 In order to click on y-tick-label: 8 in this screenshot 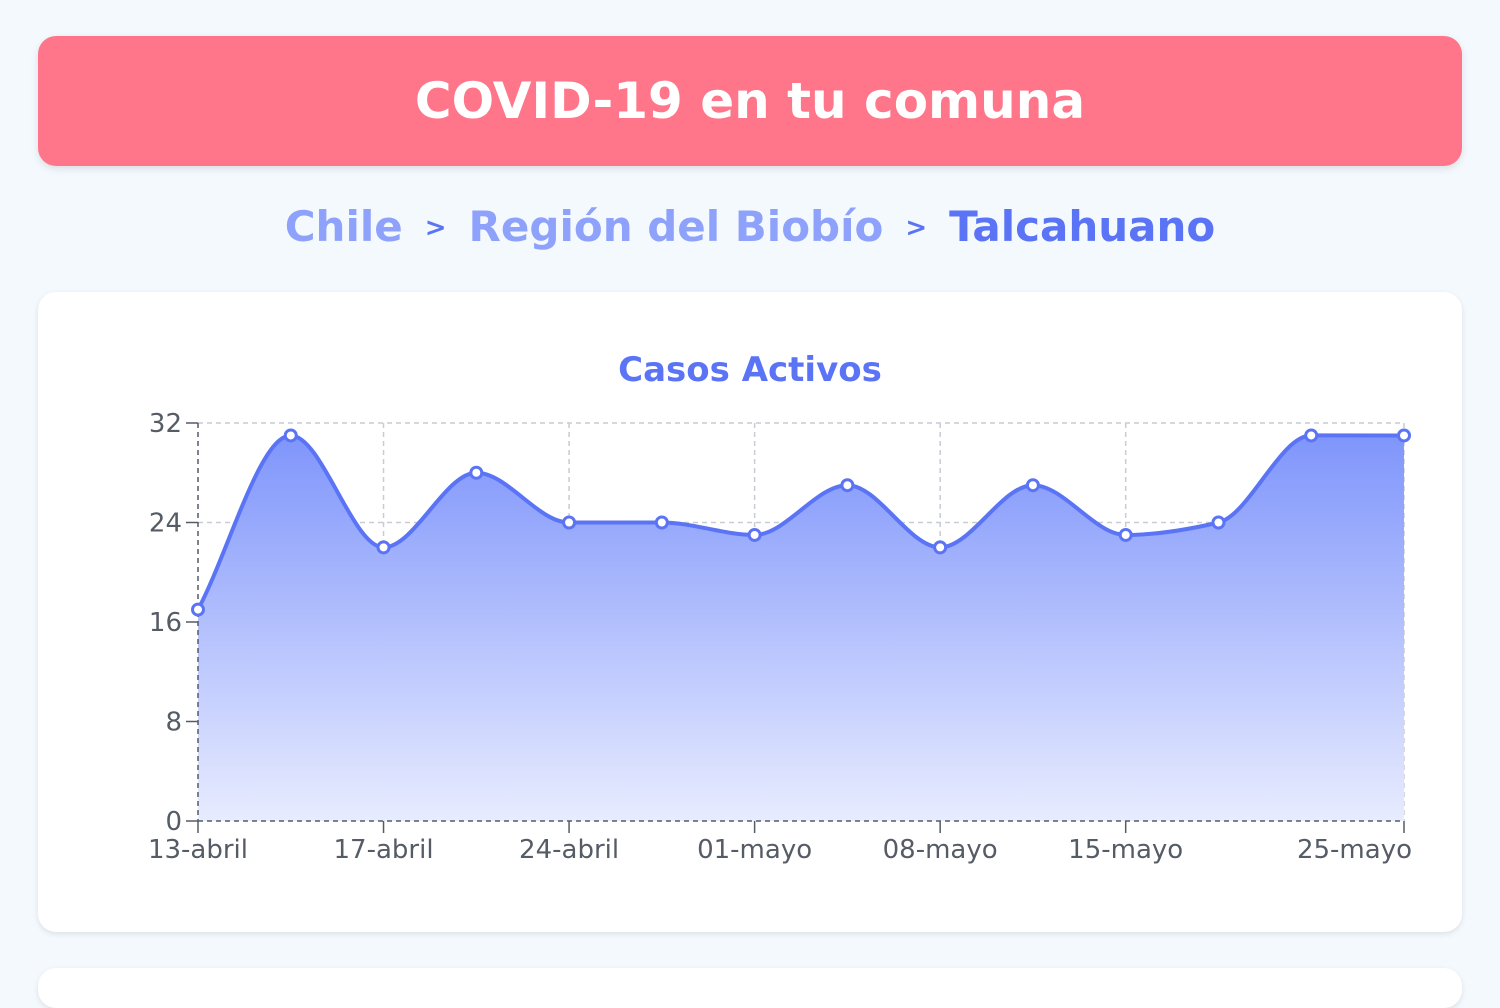, I will do `click(173, 723)`.